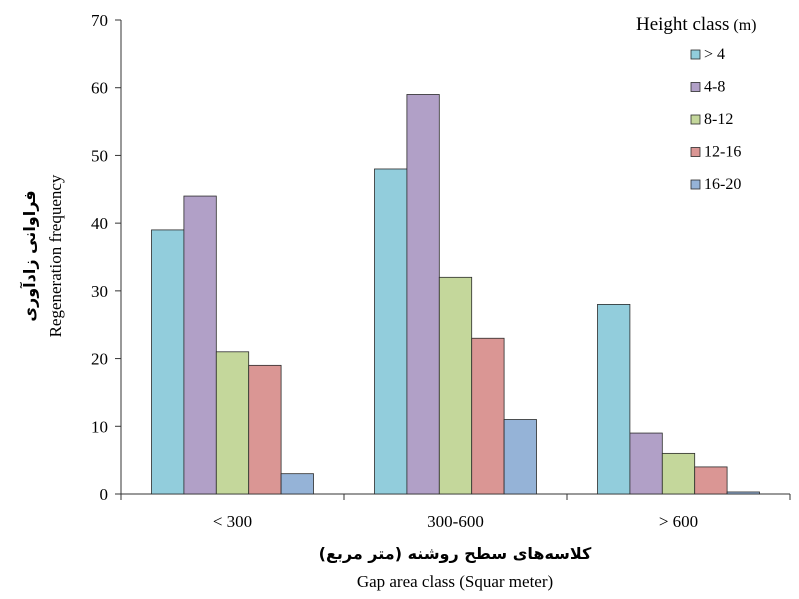 The image size is (799, 599). What do you see at coordinates (99, 291) in the screenshot?
I see `y-tick-label: 30` at bounding box center [99, 291].